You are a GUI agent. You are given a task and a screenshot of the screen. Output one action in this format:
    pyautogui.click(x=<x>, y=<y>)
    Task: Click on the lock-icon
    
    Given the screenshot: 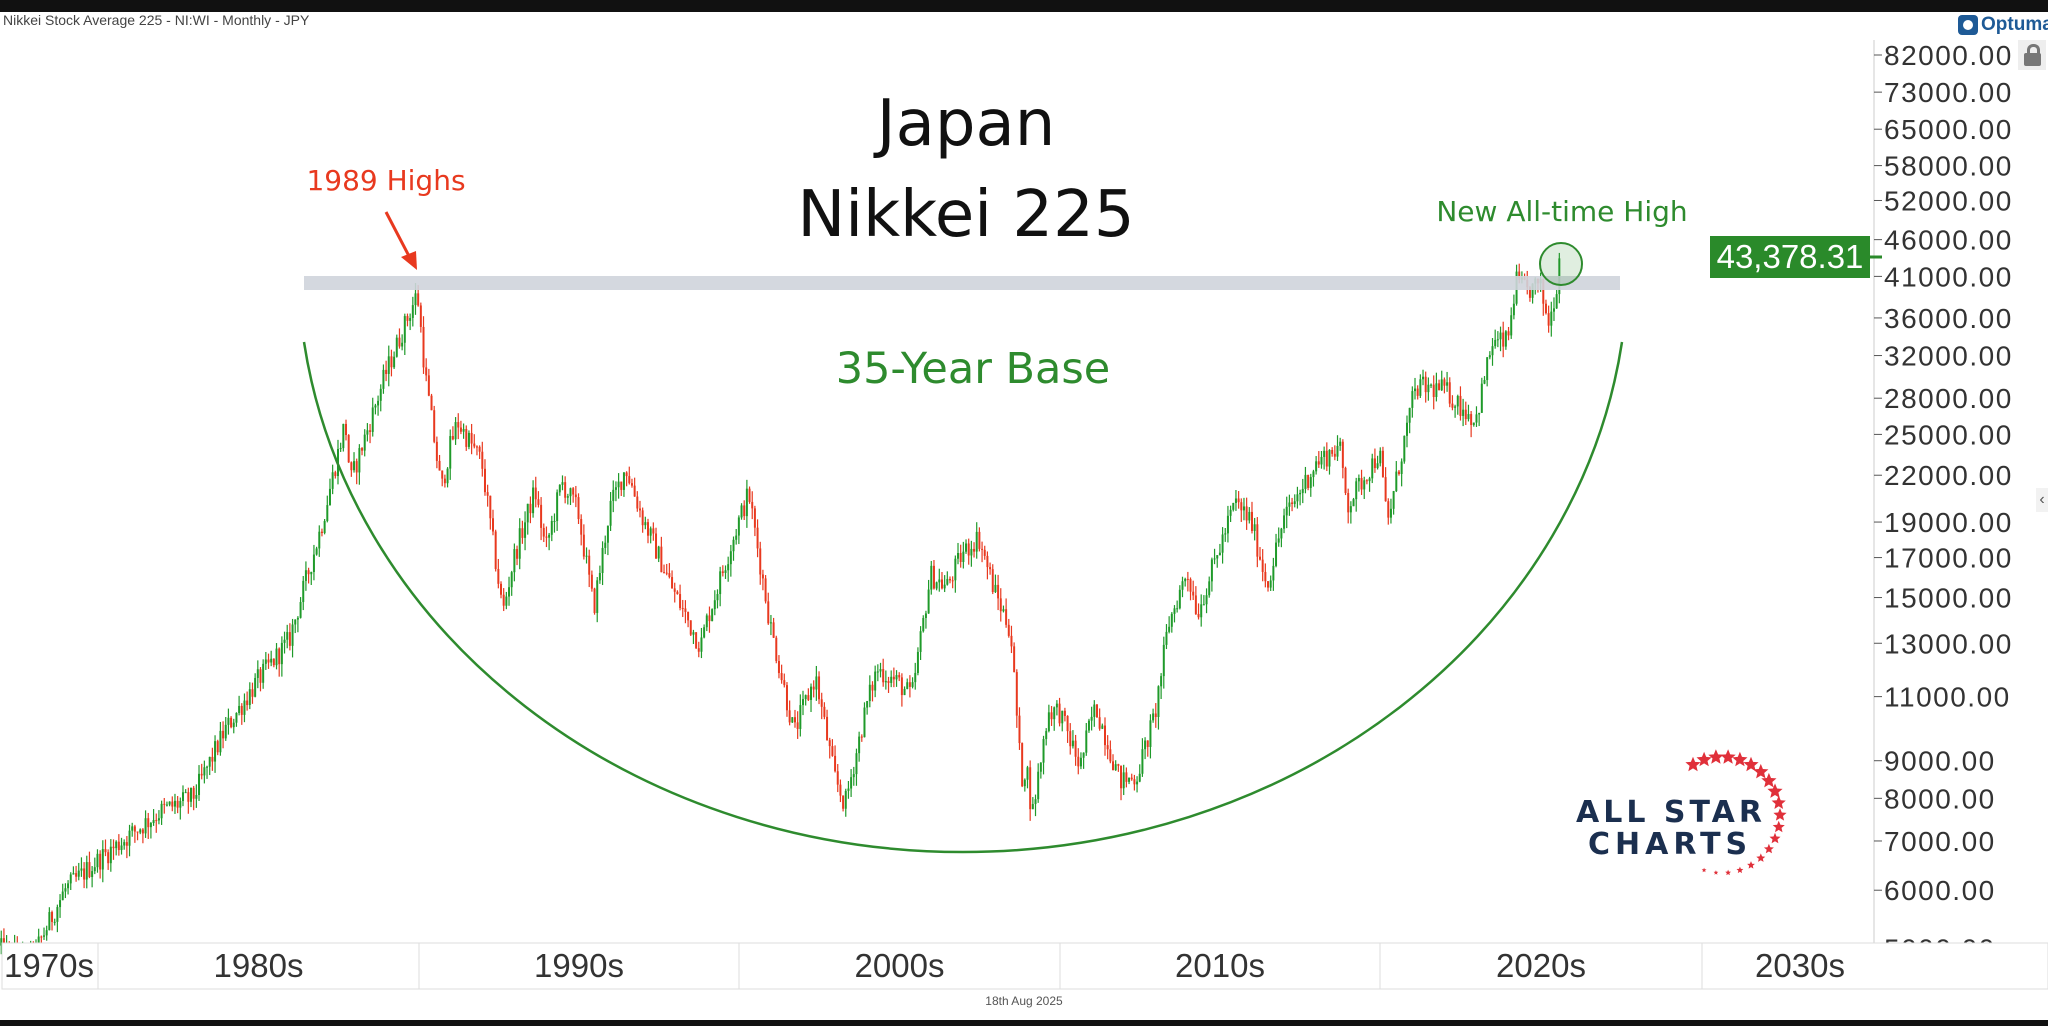 What is the action you would take?
    pyautogui.click(x=2032, y=55)
    